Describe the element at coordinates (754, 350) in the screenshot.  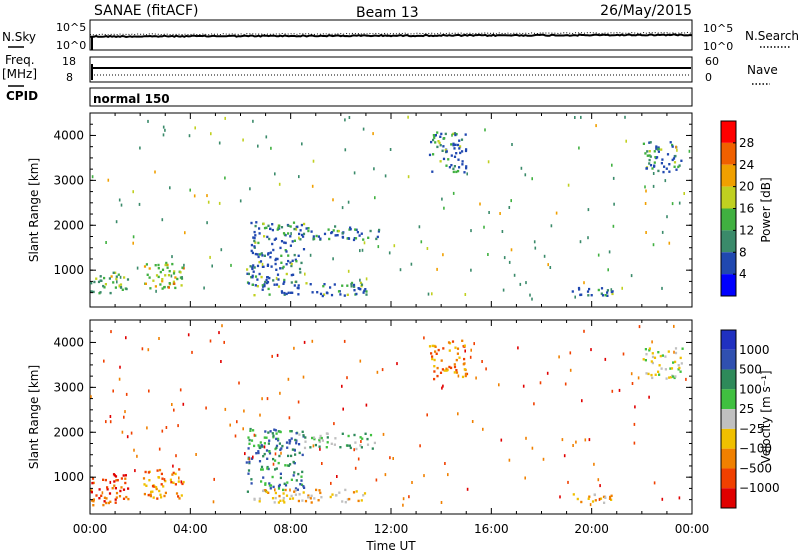
I see `colorbar-tick-label: 1000` at that location.